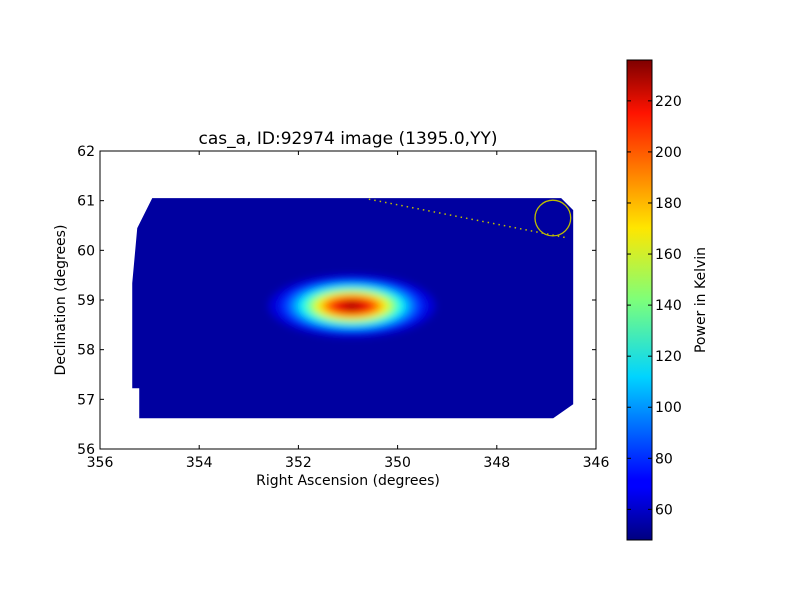 The image size is (800, 600). What do you see at coordinates (553, 218) in the screenshot?
I see `marker-circle` at bounding box center [553, 218].